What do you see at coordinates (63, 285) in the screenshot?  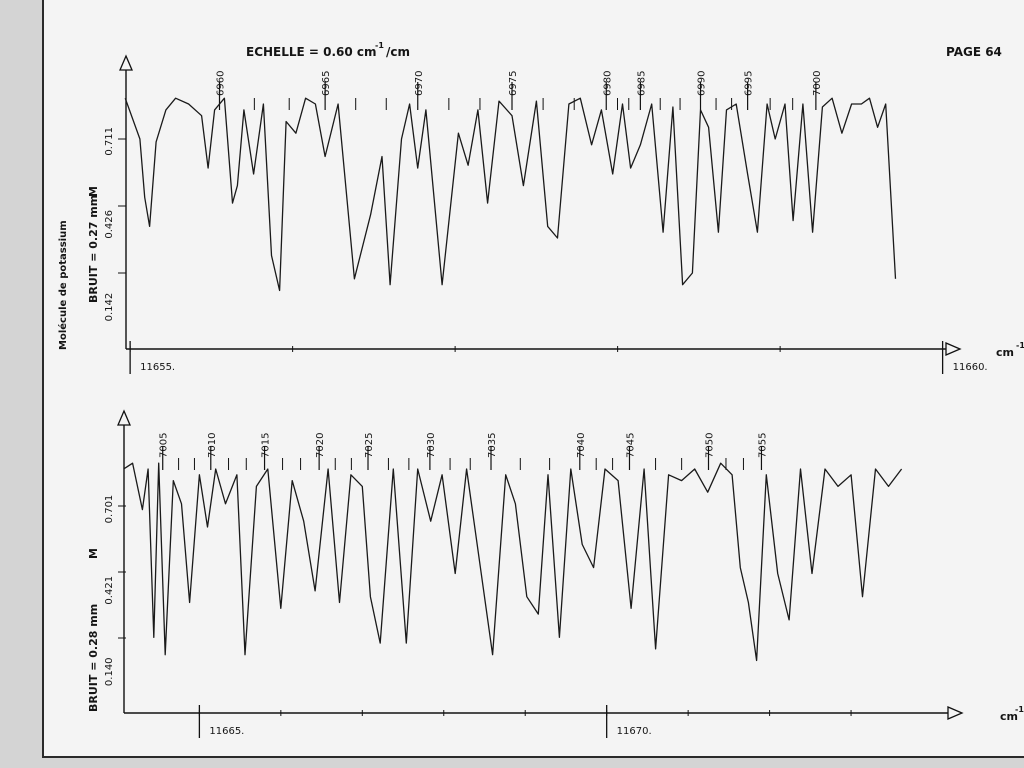 I see `molecule-label: Molécule de potassium` at bounding box center [63, 285].